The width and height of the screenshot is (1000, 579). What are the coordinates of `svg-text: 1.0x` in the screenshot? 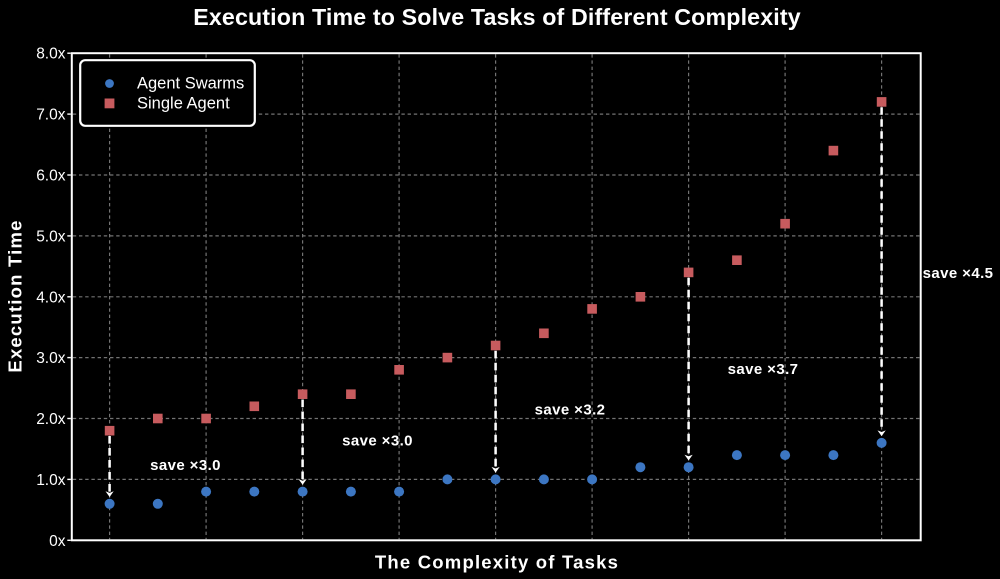 It's located at (51, 480).